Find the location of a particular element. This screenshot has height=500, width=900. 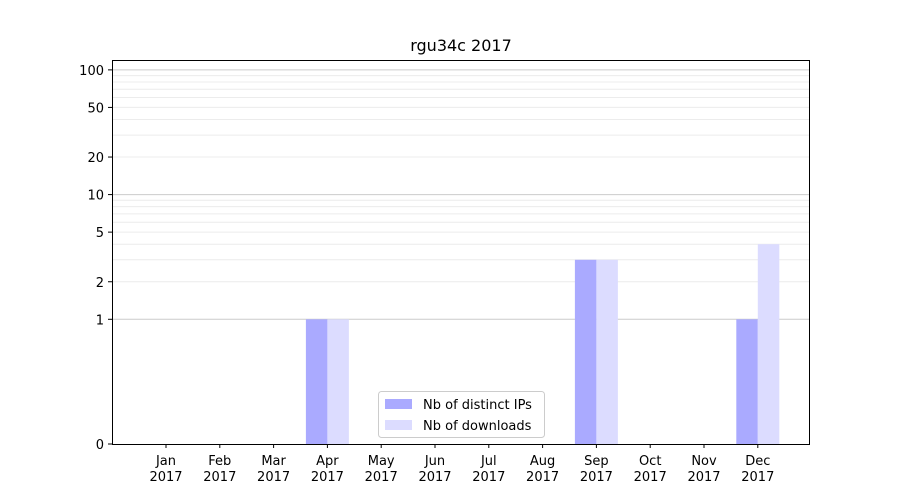

y-tick-label: 50 is located at coordinates (95, 108).